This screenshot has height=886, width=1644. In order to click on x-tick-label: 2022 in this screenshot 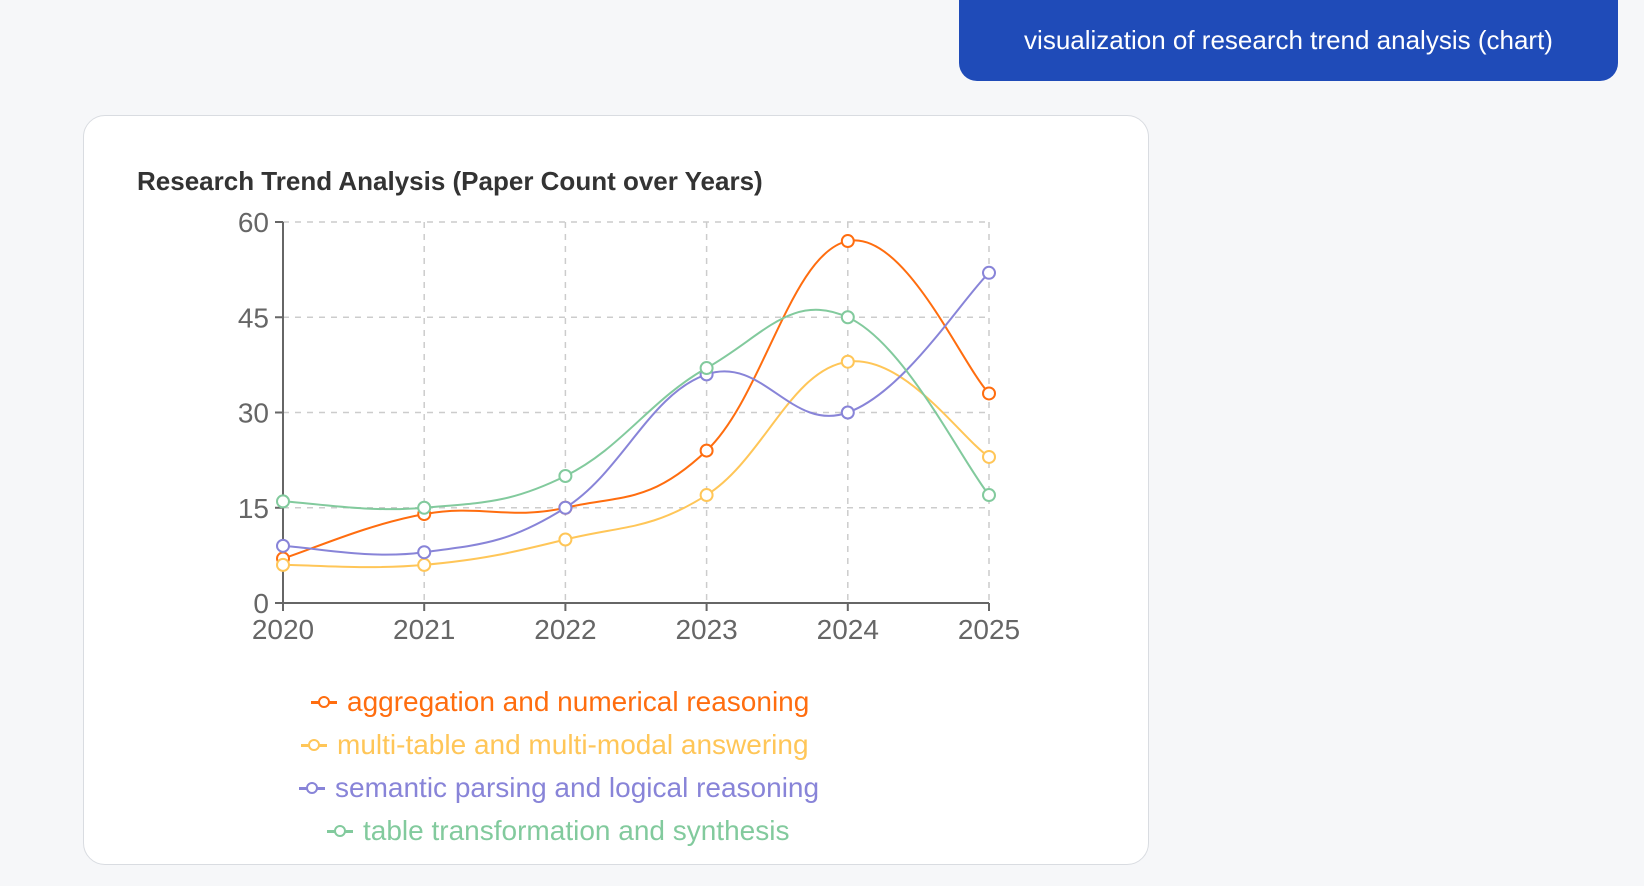, I will do `click(565, 629)`.